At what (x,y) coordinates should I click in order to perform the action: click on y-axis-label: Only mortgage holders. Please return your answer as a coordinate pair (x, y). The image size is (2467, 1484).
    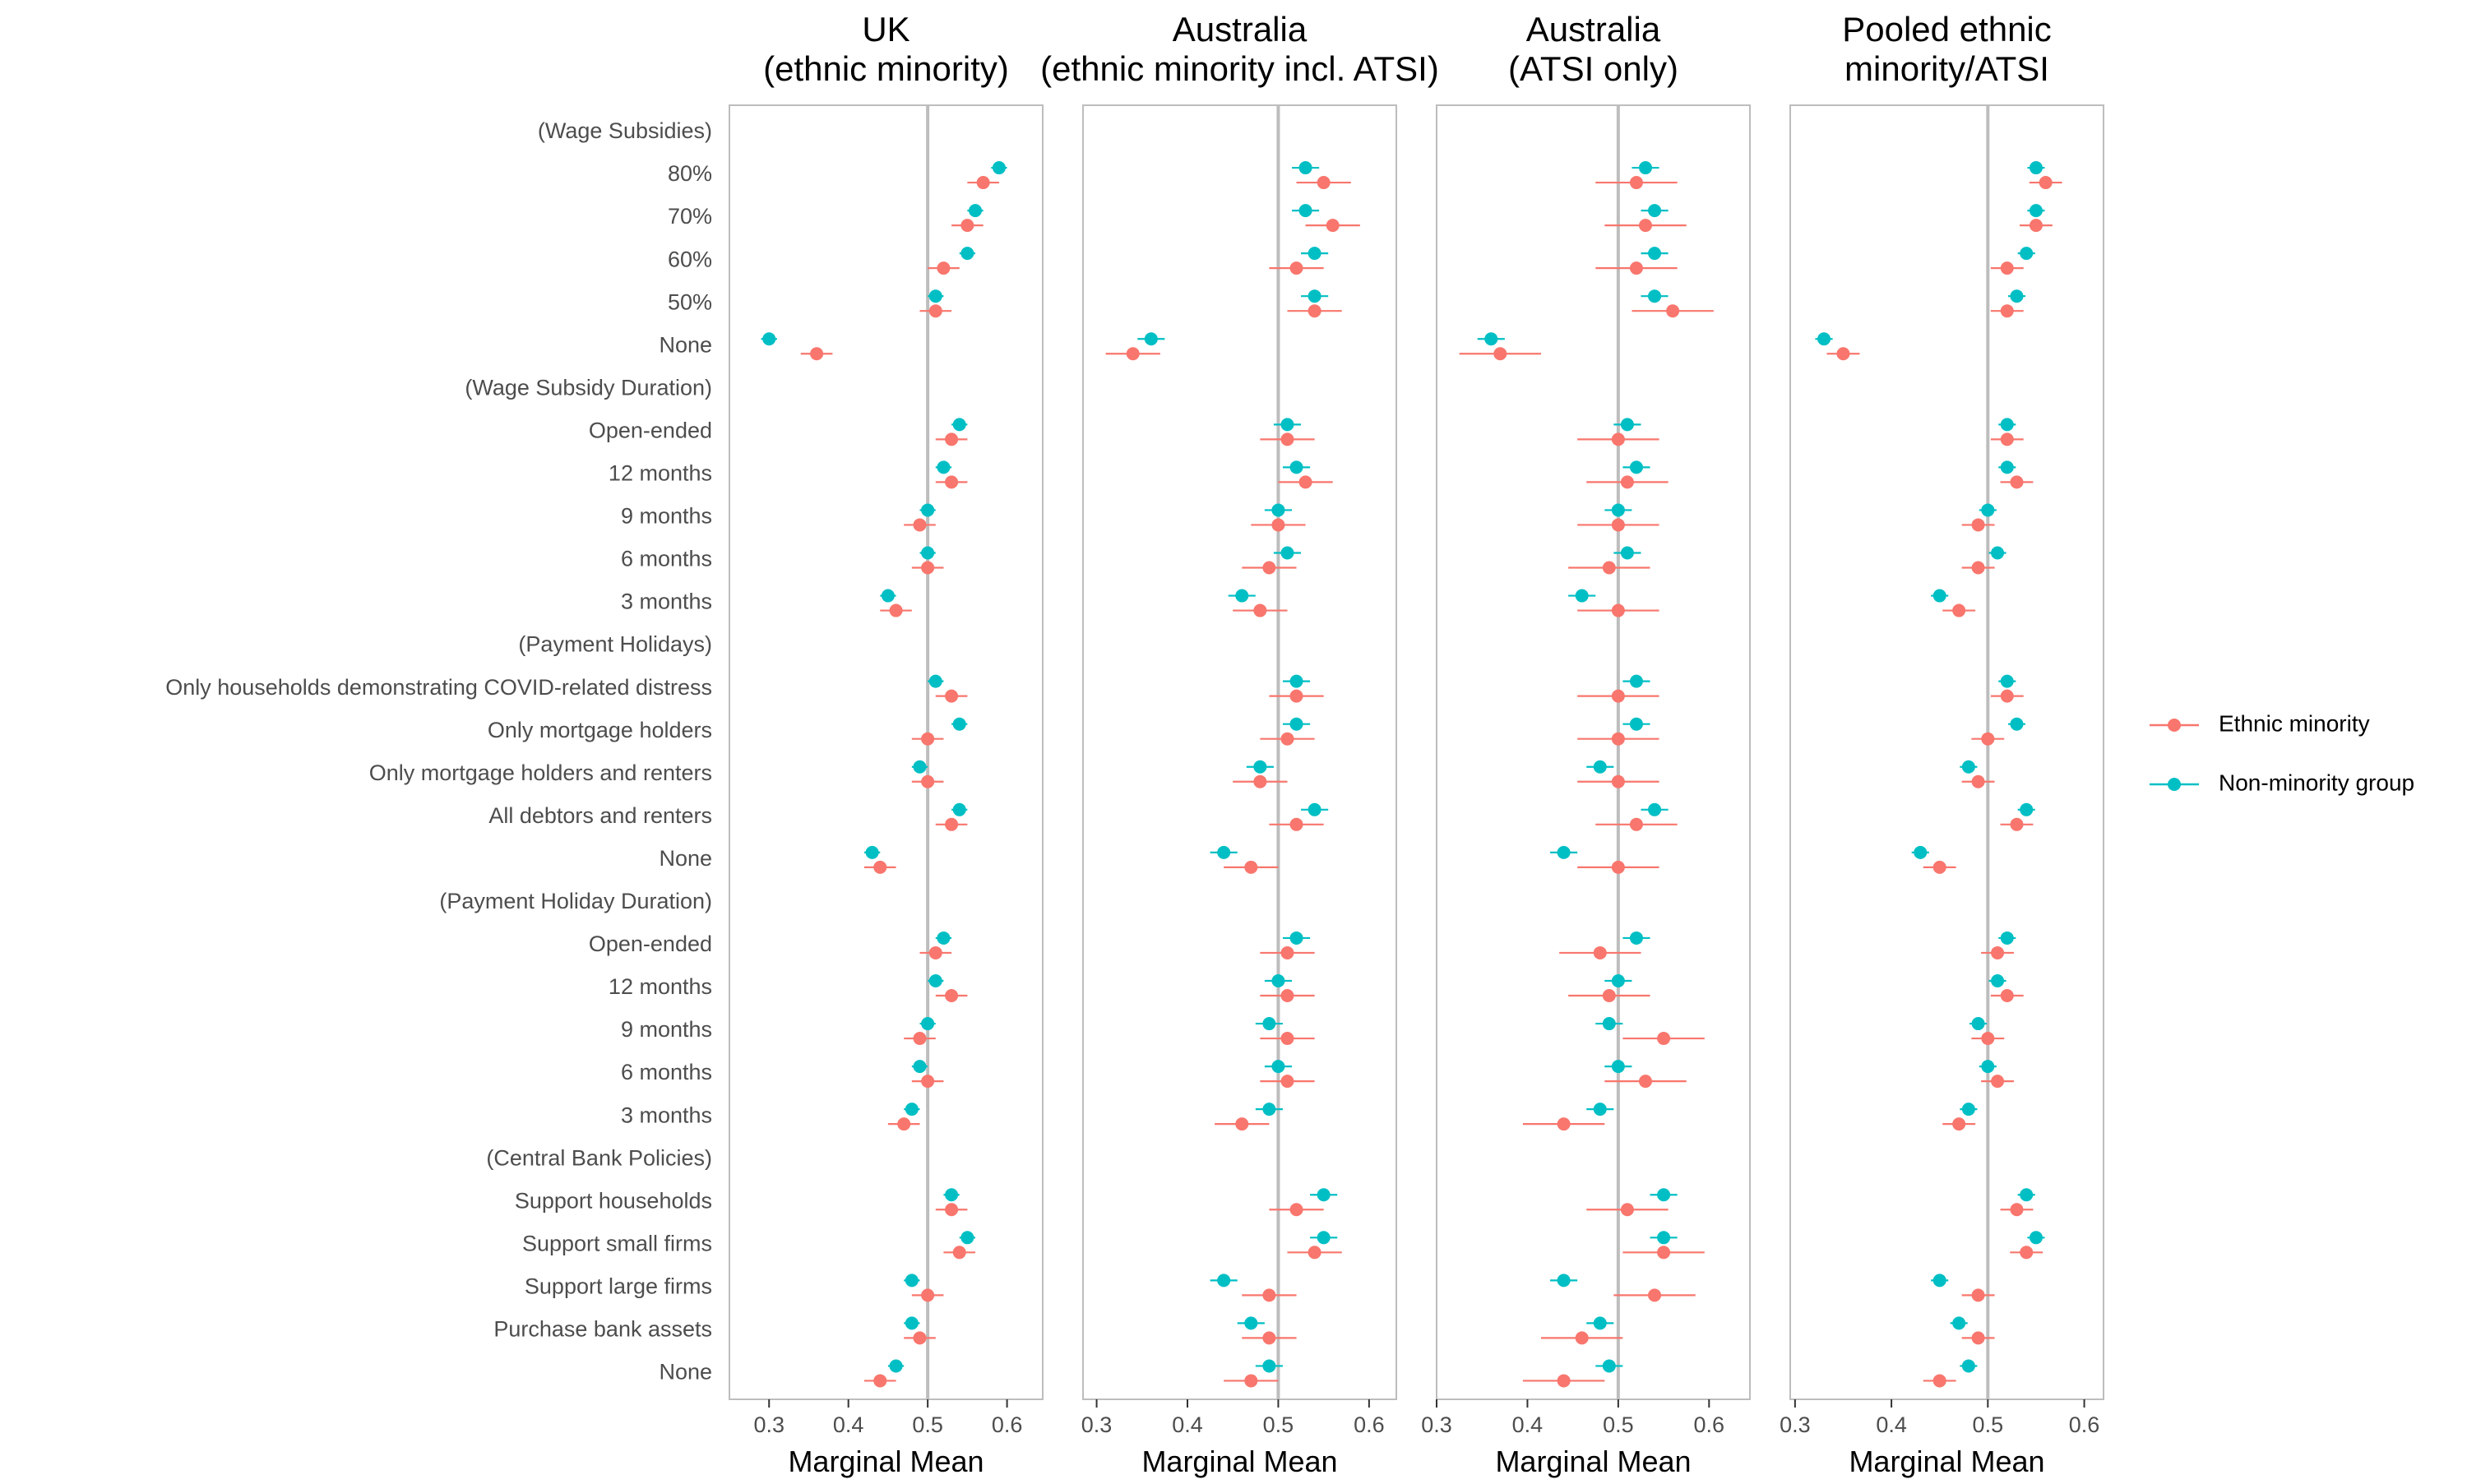
    Looking at the image, I should click on (600, 730).